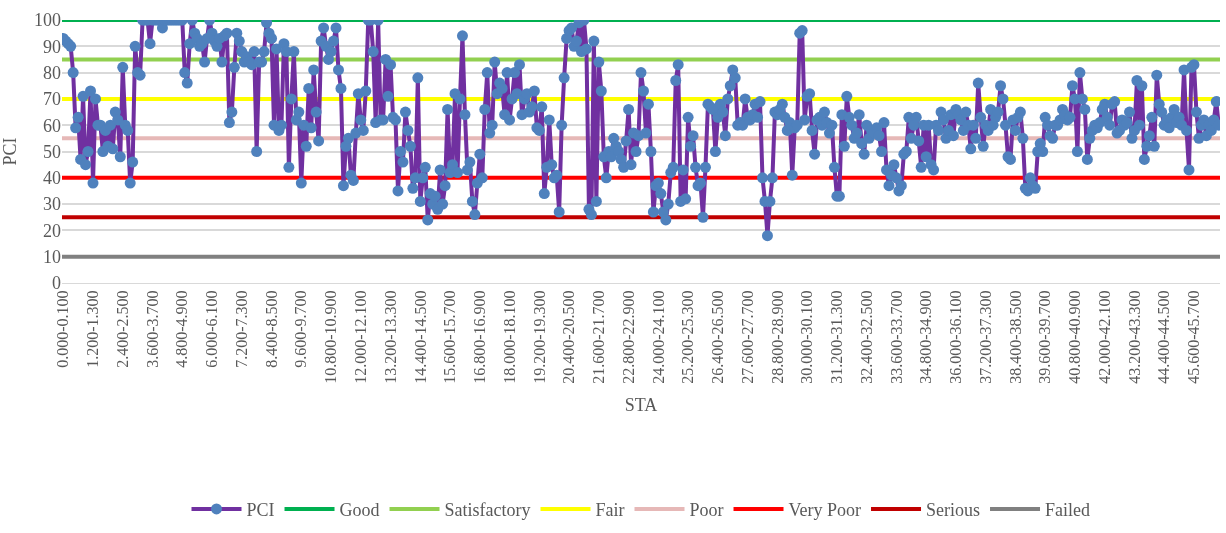  Describe the element at coordinates (450, 337) in the screenshot. I see `x-tick-label: 15.600-15.700` at that location.